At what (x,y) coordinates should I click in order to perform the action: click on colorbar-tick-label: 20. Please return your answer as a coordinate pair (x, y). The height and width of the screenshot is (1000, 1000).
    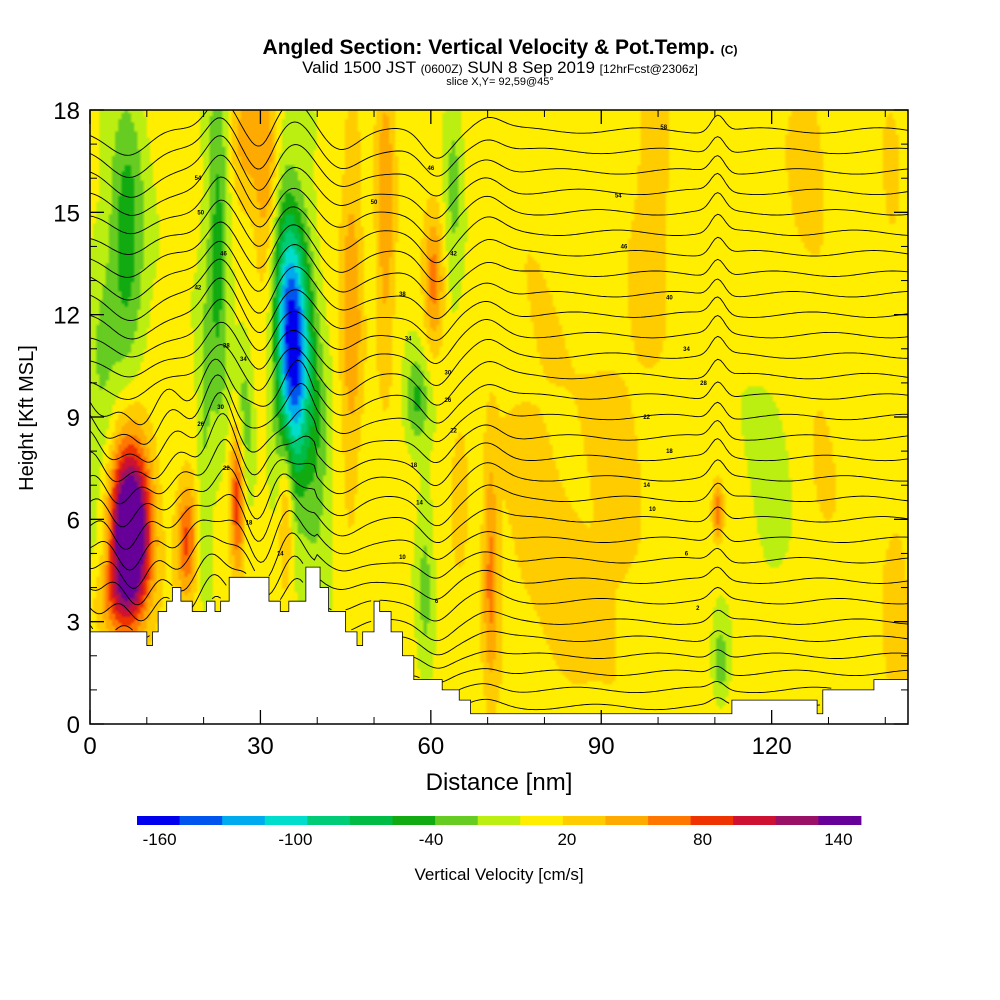
    Looking at the image, I should click on (566, 839).